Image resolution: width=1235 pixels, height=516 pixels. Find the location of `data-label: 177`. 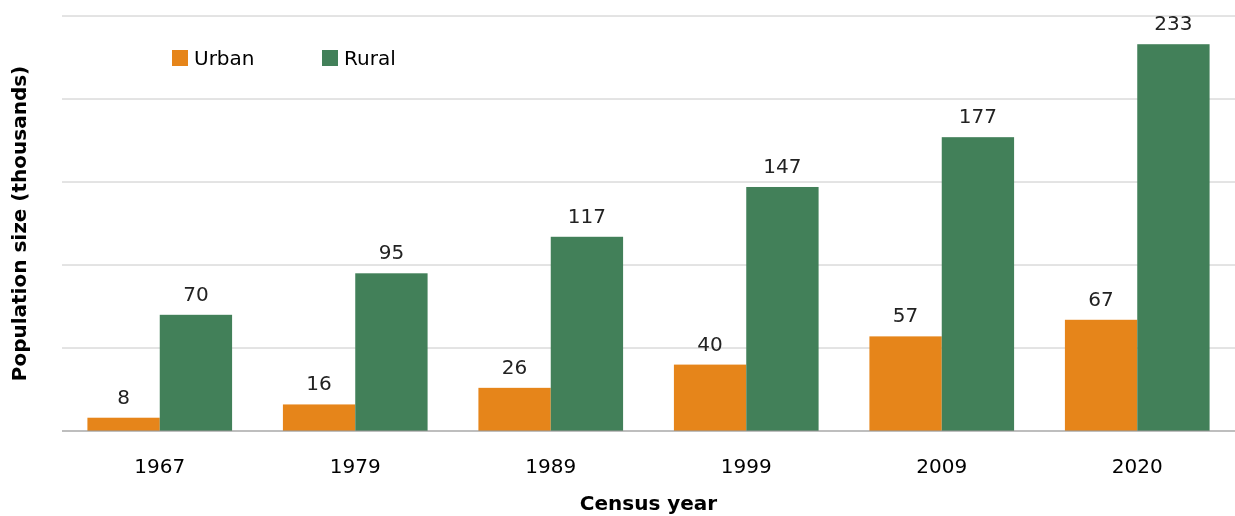

data-label: 177 is located at coordinates (978, 116).